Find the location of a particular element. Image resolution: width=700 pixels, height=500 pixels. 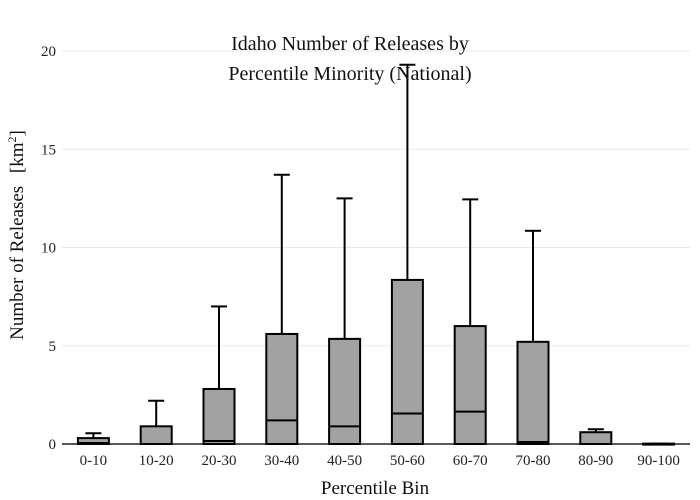

y-tick-label-20: 20 is located at coordinates (48, 52).